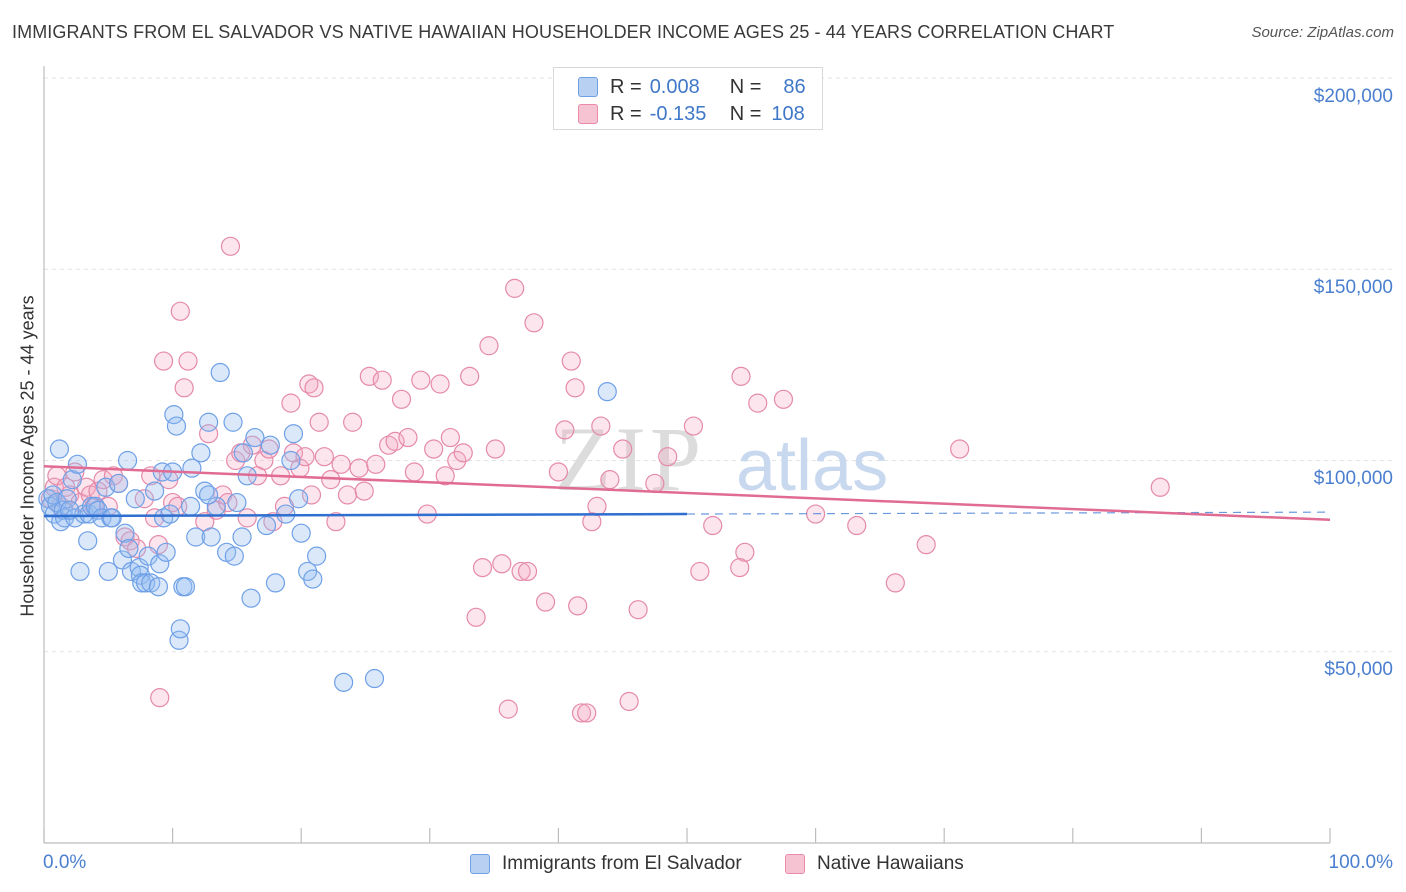  What do you see at coordinates (1360, 862) in the screenshot?
I see `x-tick-label-right: 100.0%` at bounding box center [1360, 862].